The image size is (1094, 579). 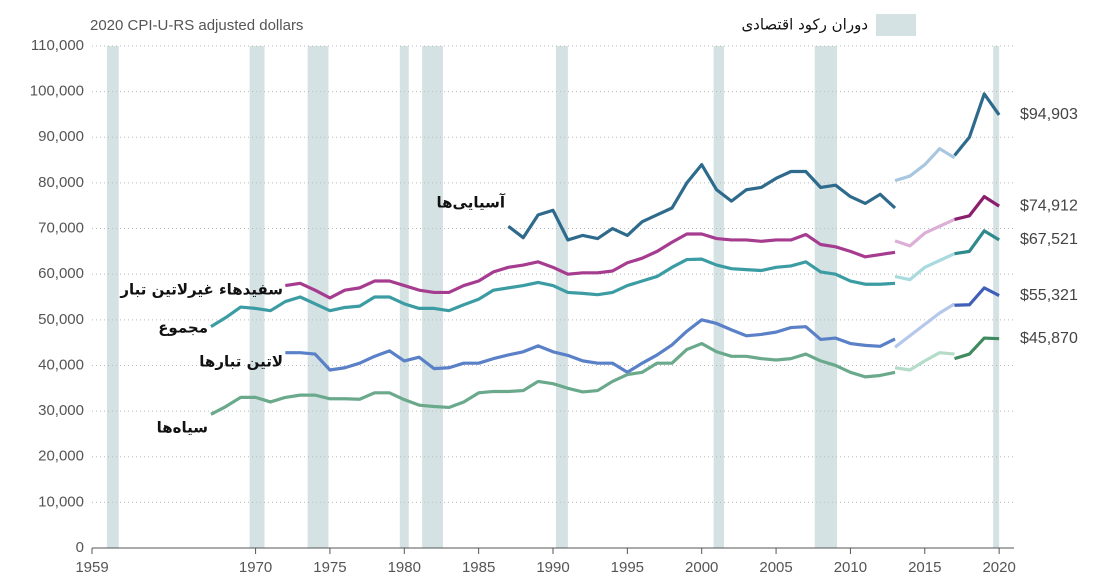 What do you see at coordinates (201, 290) in the screenshot?
I see `series-label: سفیدهاء غیرلاتین تبار` at bounding box center [201, 290].